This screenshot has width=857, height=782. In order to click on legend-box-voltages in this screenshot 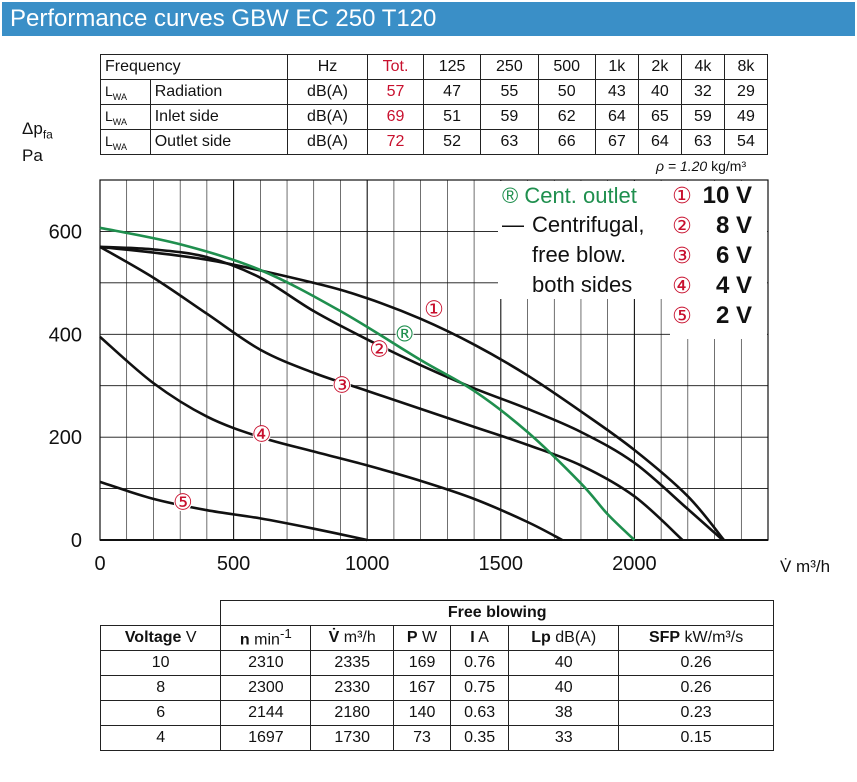, I will do `click(718, 260)`.